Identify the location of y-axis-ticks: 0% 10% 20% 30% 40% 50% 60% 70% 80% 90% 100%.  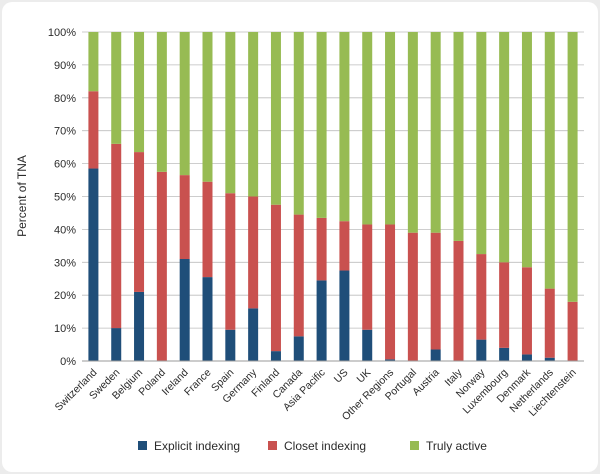
(62, 197).